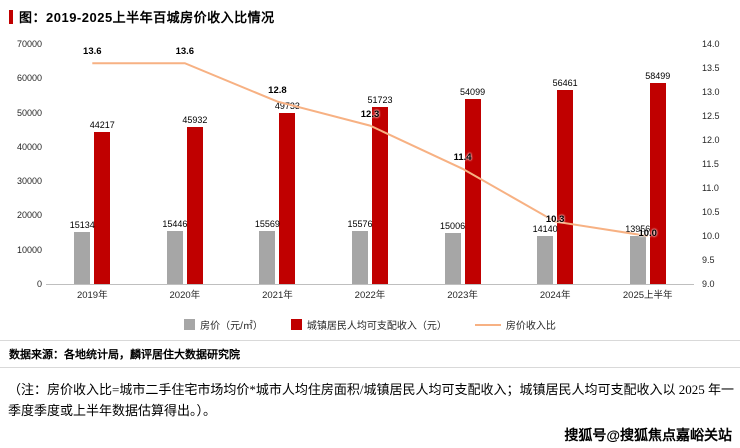 The height and width of the screenshot is (448, 740). Describe the element at coordinates (647, 233) in the screenshot. I see `ratio-value-label: 10.0` at that location.